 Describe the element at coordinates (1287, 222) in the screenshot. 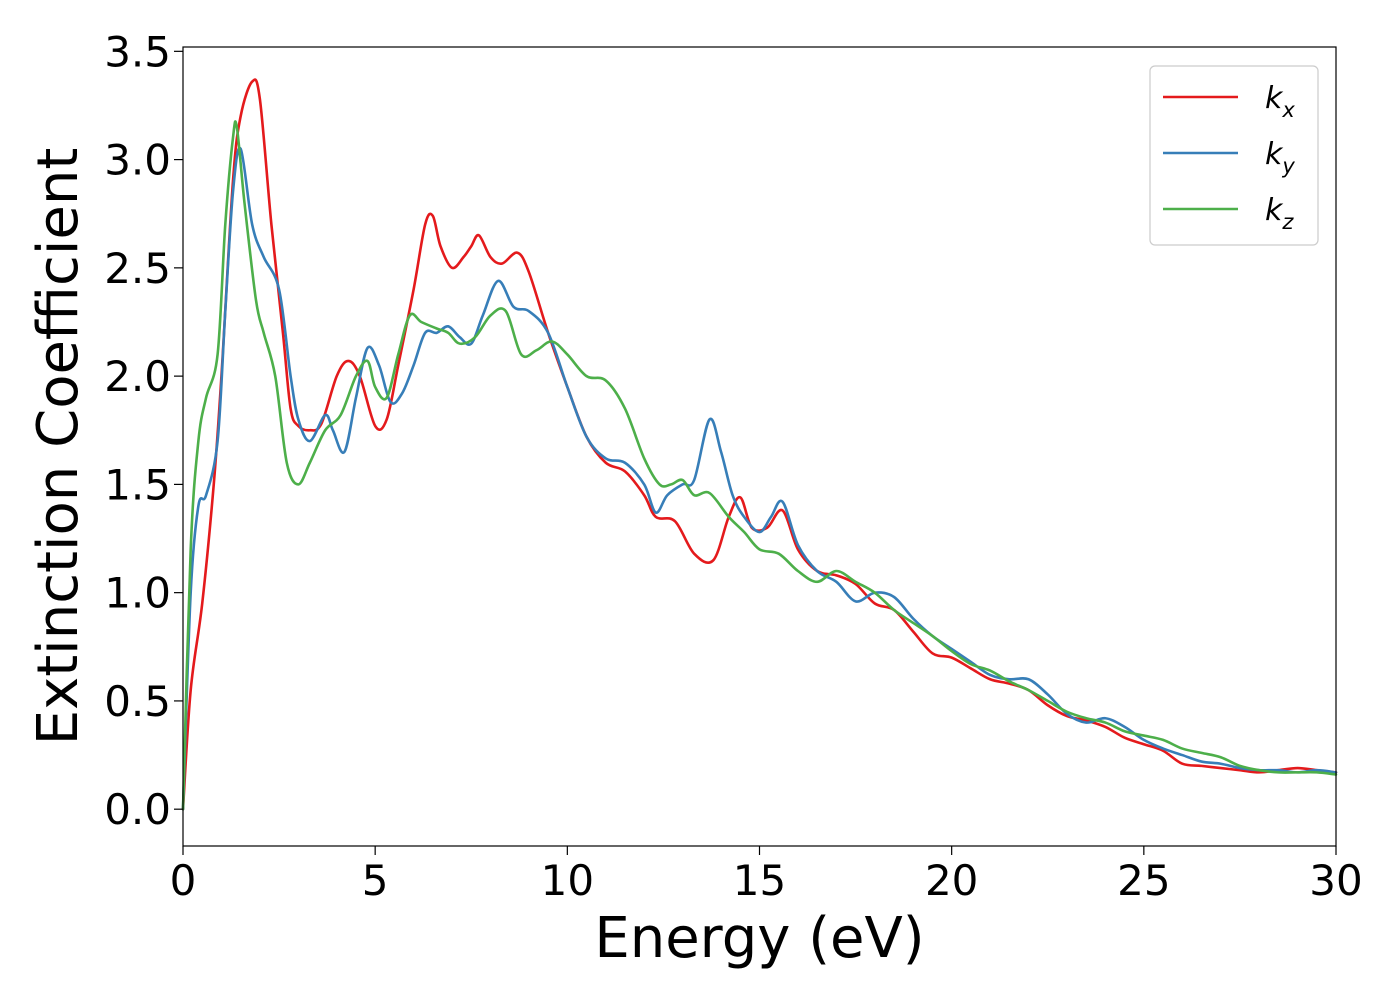

I see `legend-subscript: z` at that location.